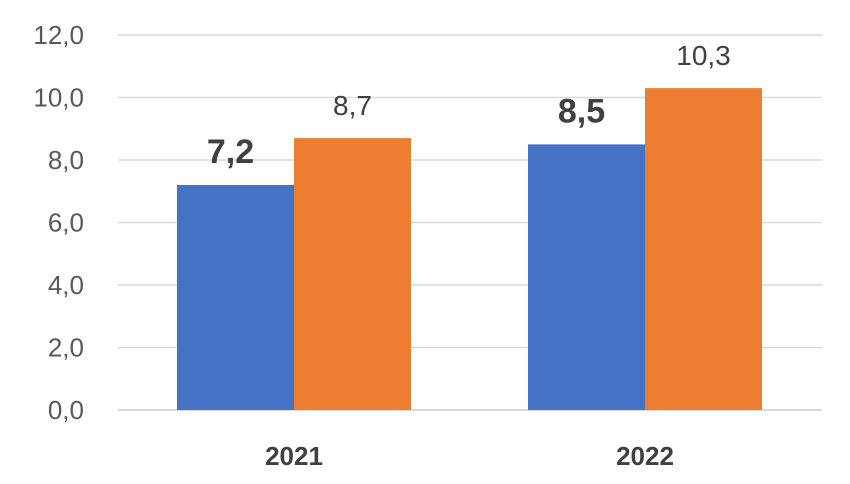 This screenshot has height=484, width=850. I want to click on y-tick-label: 4,0, so click(66, 285).